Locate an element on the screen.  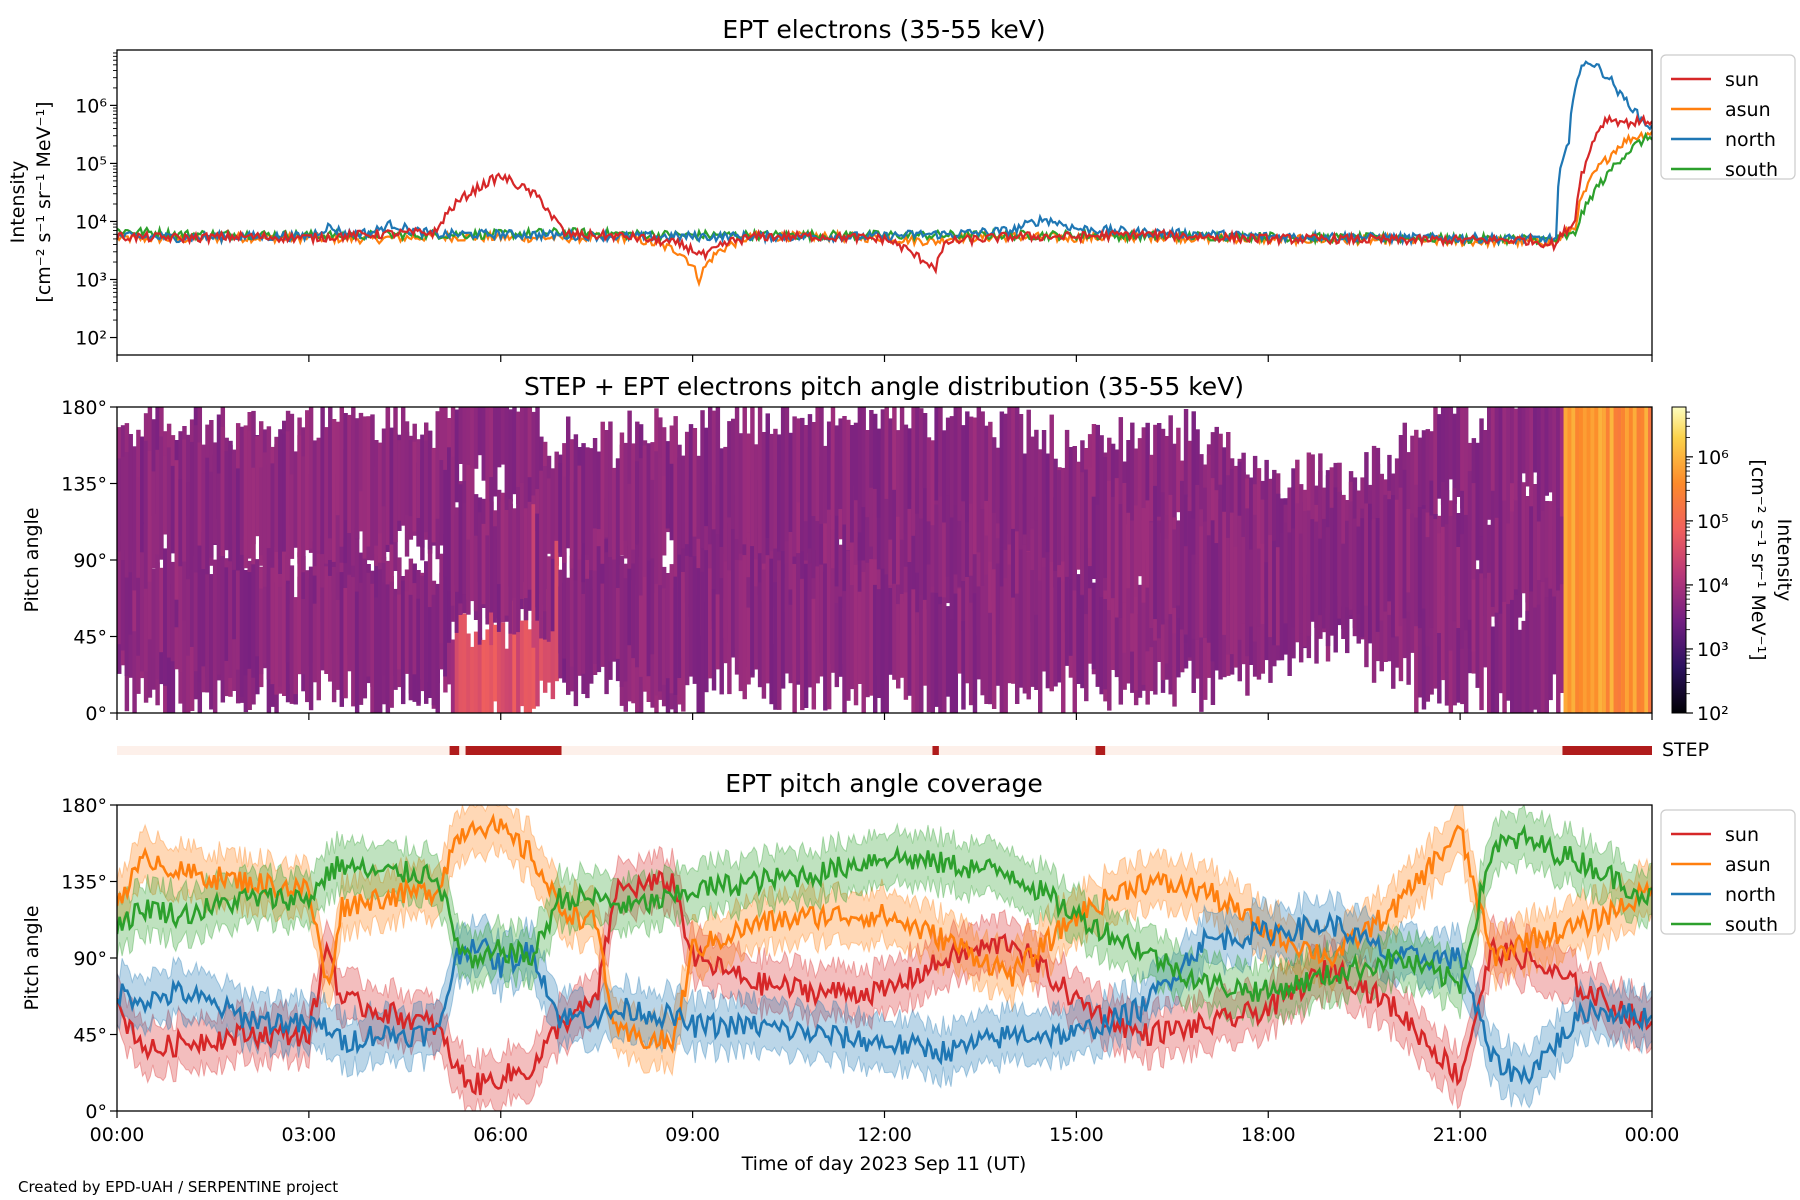
intensity-y-label-line2: [cm⁻² s⁻¹ sr⁻¹ MeV⁻¹] is located at coordinates (44, 201).